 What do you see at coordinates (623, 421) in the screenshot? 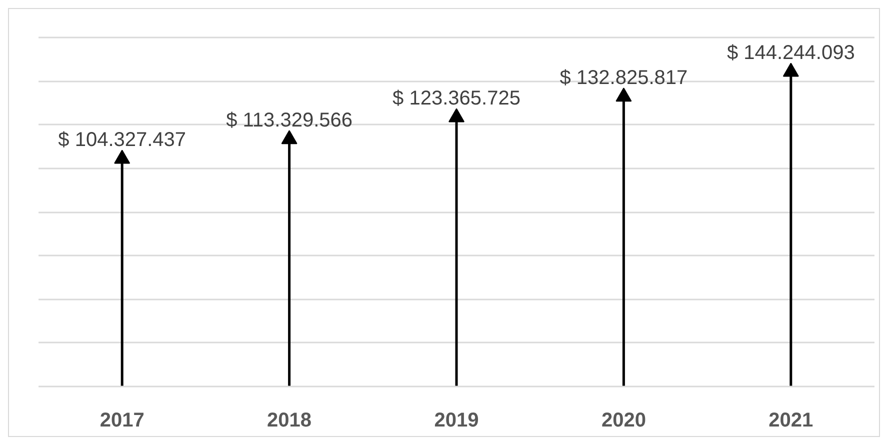
I see `x-tick-label: 2020` at bounding box center [623, 421].